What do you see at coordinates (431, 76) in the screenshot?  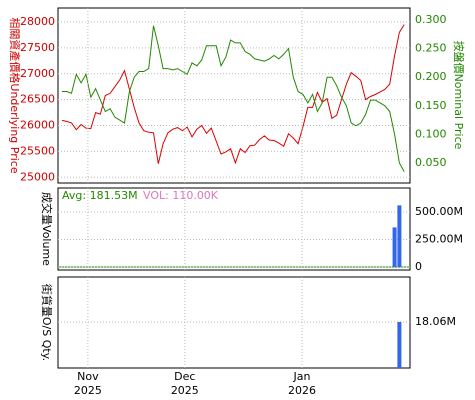 I see `y2-tick-label: 0.200` at bounding box center [431, 76].